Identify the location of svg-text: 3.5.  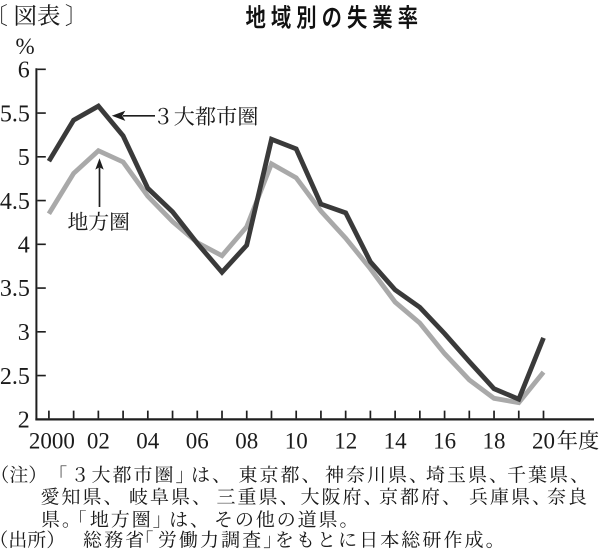
(15, 289).